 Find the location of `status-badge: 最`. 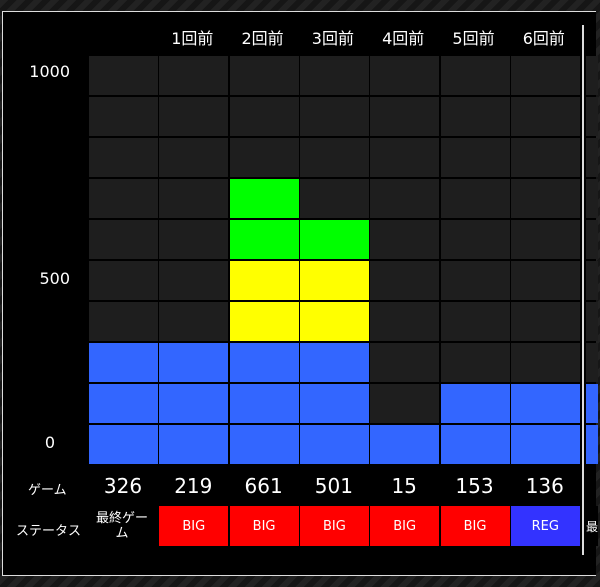

status-badge: 最 is located at coordinates (592, 526).